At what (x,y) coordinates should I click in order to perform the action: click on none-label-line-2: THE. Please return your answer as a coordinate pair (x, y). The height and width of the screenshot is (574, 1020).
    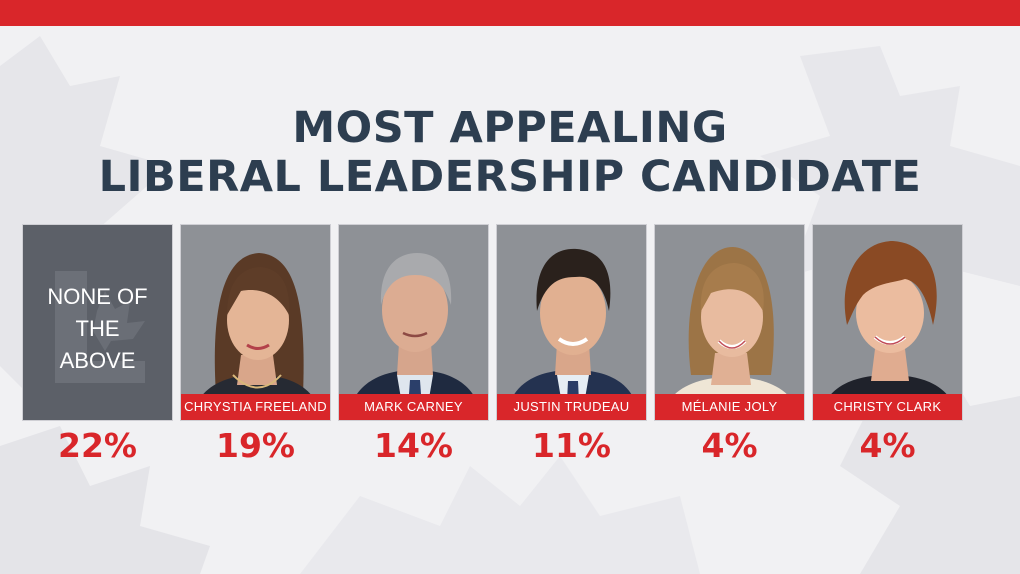
    Looking at the image, I should click on (97, 328).